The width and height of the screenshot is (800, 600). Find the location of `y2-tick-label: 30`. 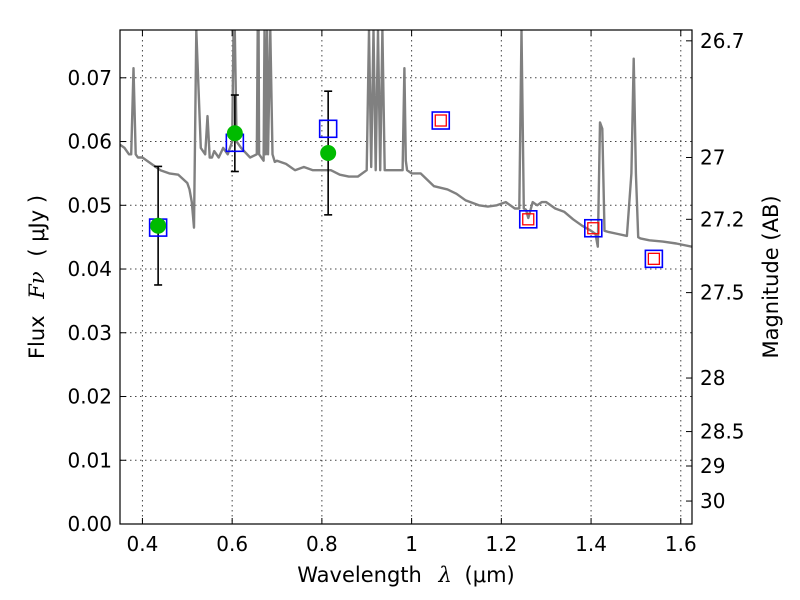

y2-tick-label: 30 is located at coordinates (712, 501).